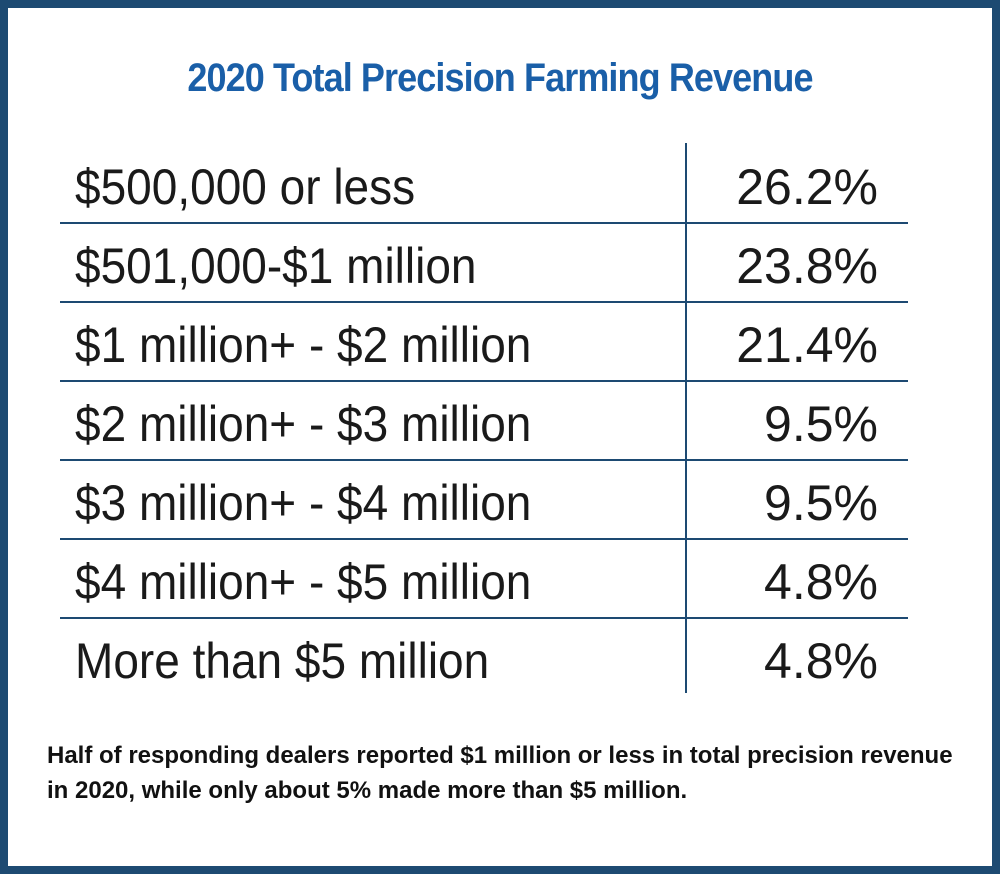  I want to click on table-row: More than $5 million 4.8%, so click(484, 656).